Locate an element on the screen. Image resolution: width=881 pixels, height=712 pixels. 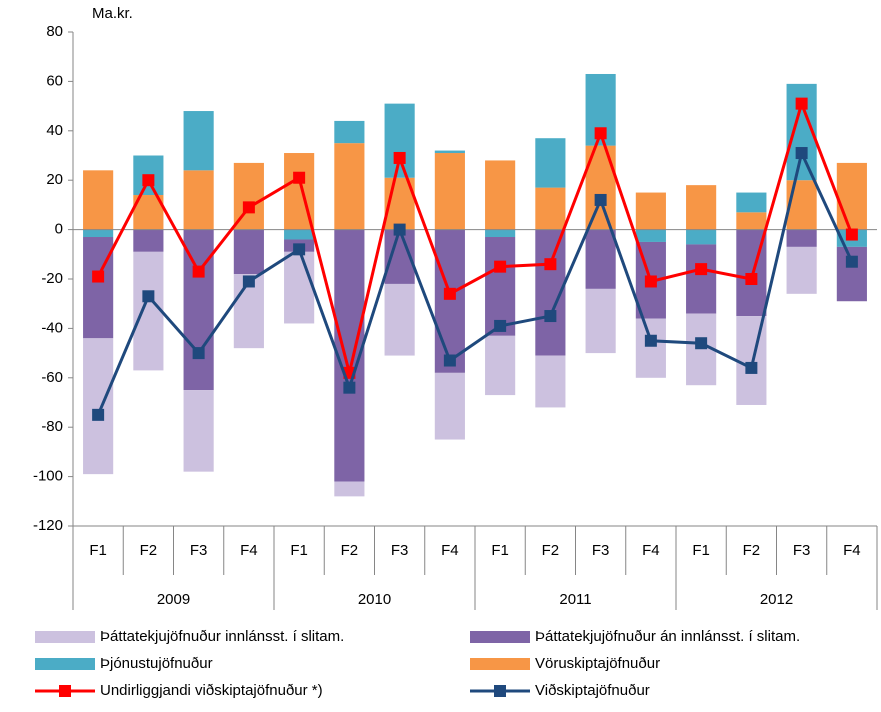
y-tick-label: 0 is located at coordinates (59, 229).